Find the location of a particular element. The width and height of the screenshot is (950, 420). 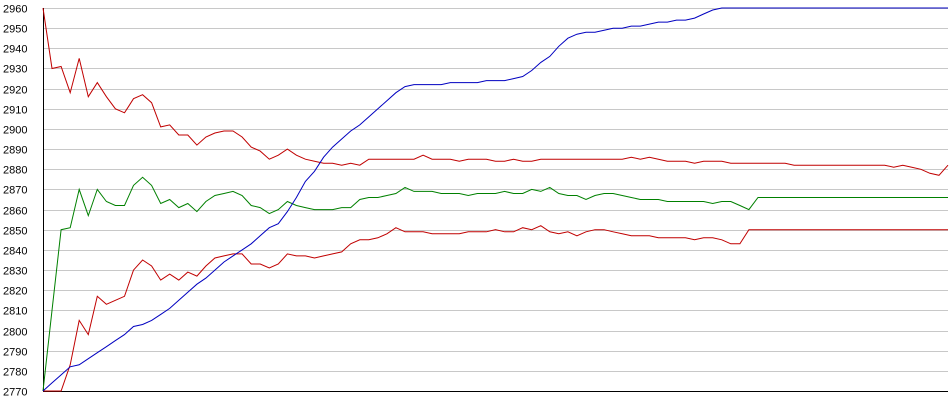

y-tick-label: 2960 is located at coordinates (15, 10).